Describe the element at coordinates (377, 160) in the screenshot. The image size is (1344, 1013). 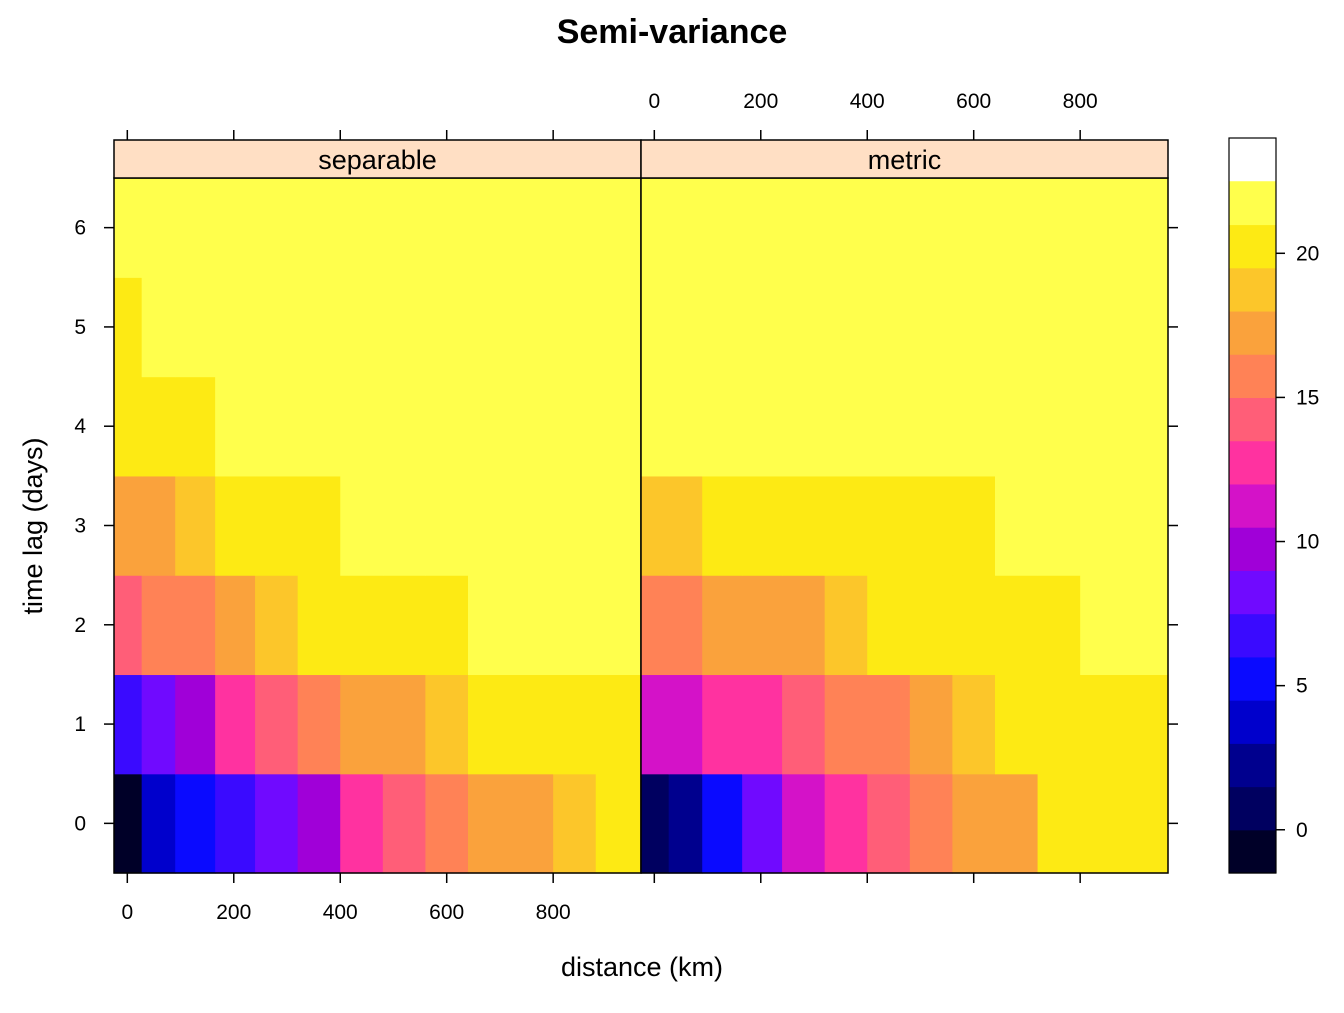
I see `strip-label: separable` at that location.